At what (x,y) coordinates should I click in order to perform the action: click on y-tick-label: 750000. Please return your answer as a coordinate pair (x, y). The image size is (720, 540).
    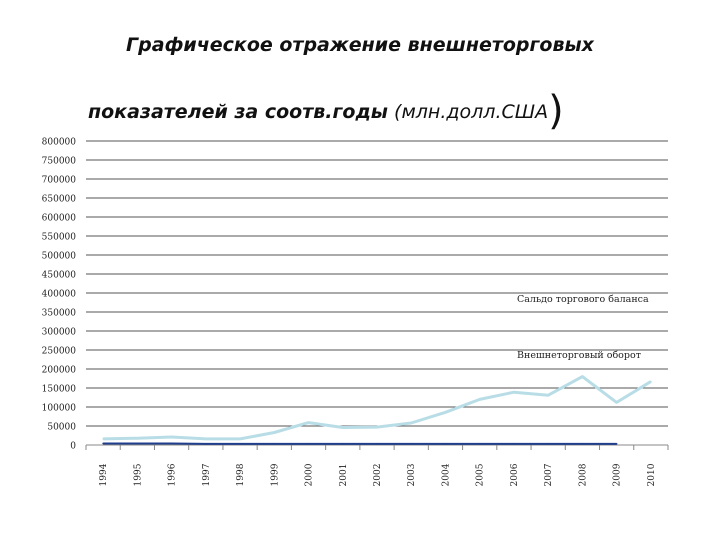
    Looking at the image, I should click on (59, 162).